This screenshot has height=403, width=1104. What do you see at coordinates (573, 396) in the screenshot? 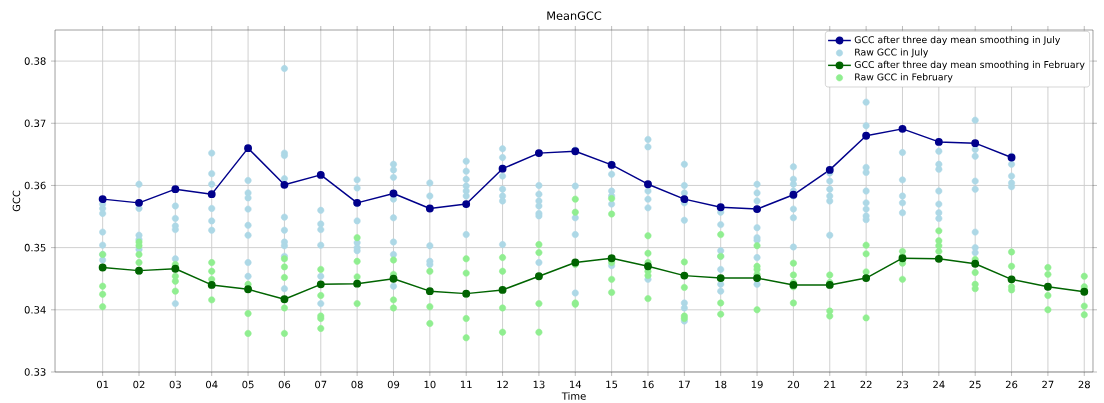
I see `x-axis-title: Time` at bounding box center [573, 396].